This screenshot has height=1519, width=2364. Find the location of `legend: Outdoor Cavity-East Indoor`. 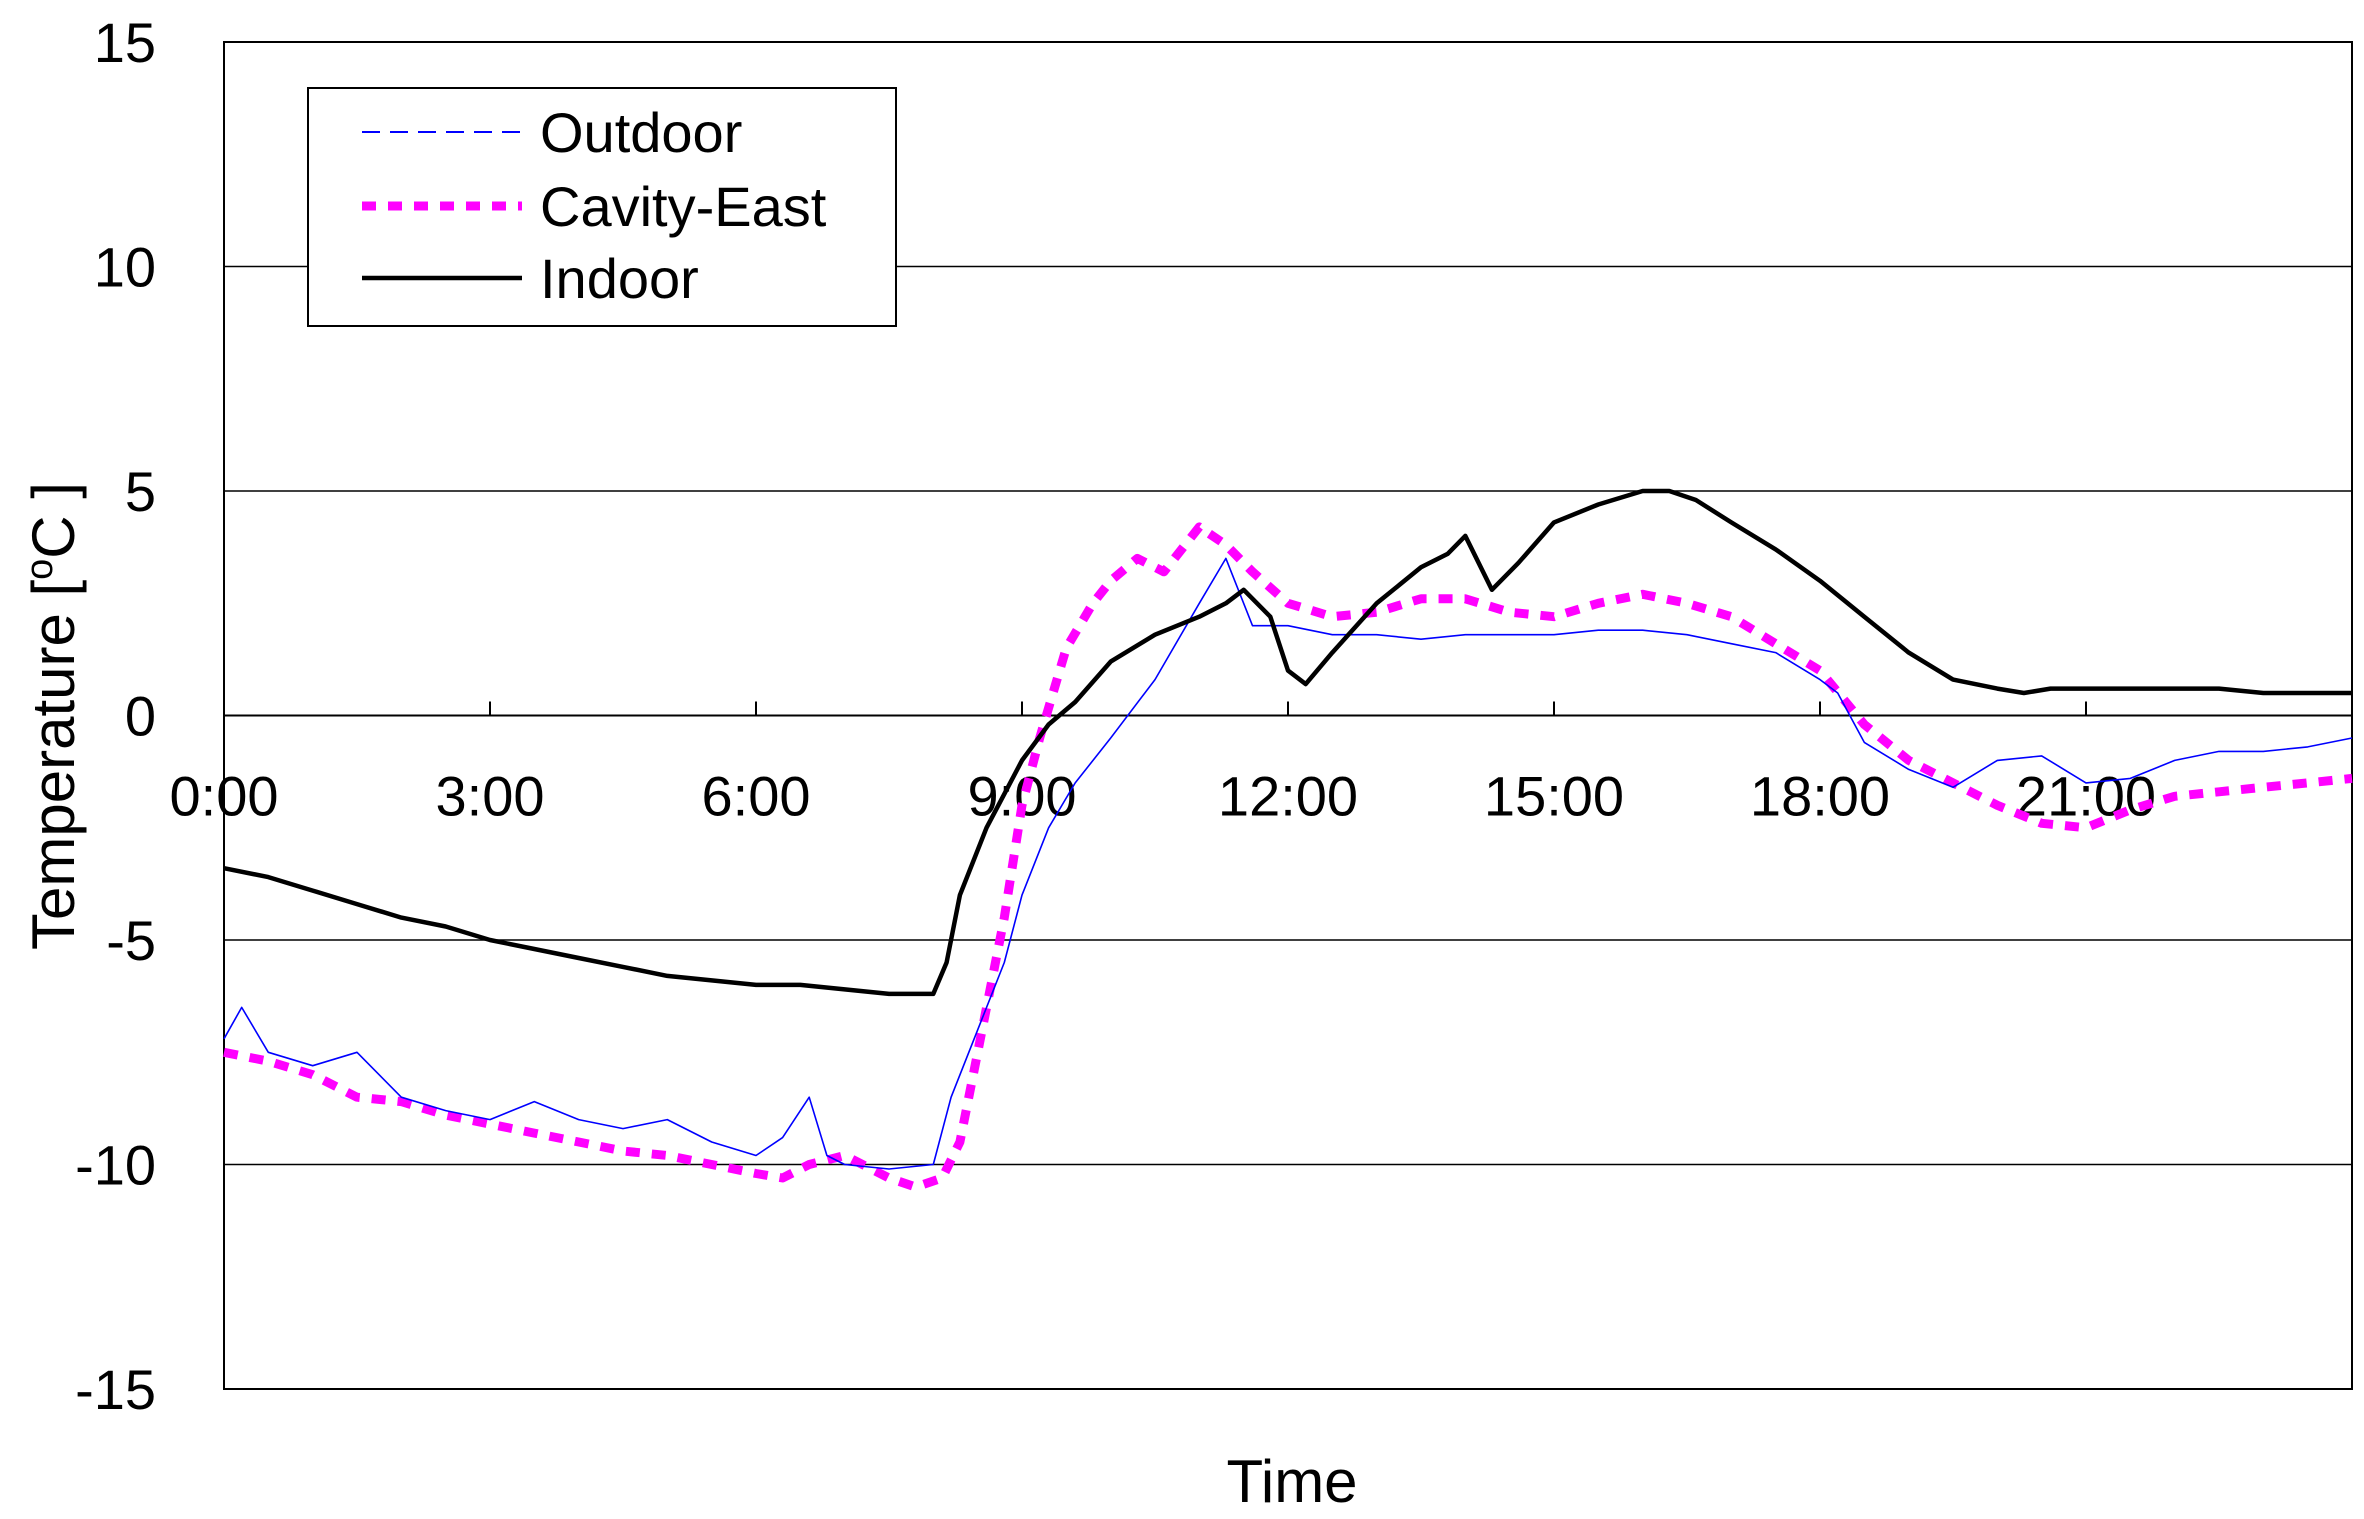

legend: Outdoor Cavity-East Indoor is located at coordinates (602, 207).